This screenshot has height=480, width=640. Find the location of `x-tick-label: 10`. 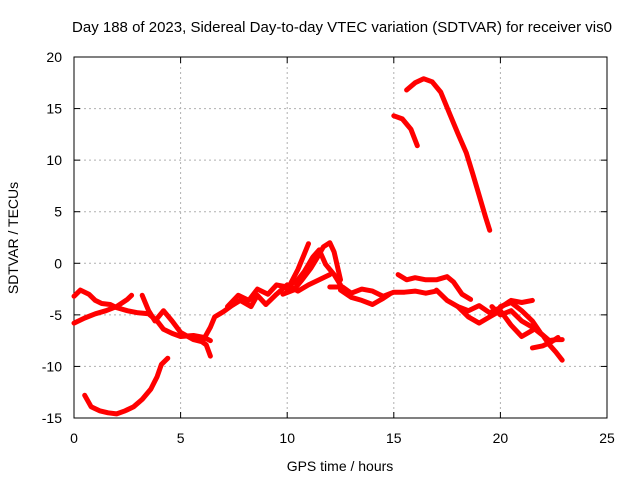

x-tick-label: 10 is located at coordinates (287, 438).